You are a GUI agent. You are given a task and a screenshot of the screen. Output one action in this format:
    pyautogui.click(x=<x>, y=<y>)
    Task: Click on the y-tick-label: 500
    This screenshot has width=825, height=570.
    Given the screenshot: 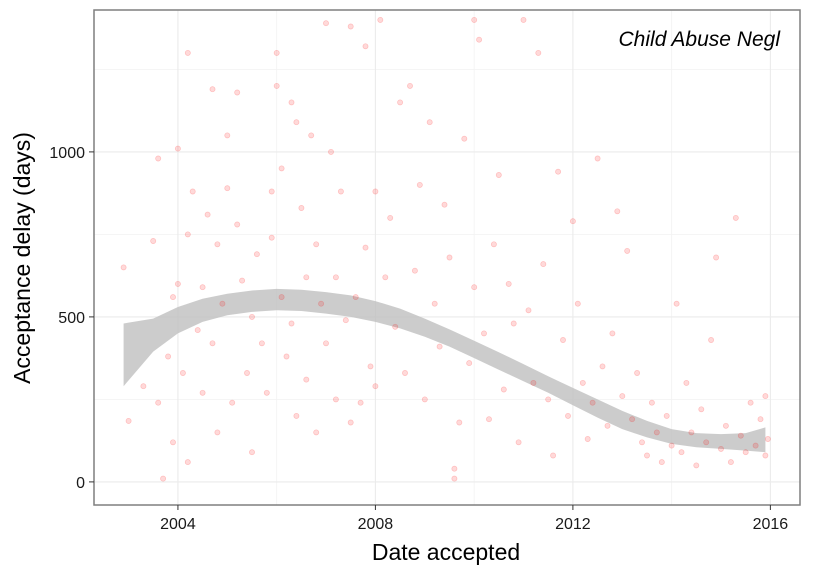 What is the action you would take?
    pyautogui.click(x=71, y=318)
    